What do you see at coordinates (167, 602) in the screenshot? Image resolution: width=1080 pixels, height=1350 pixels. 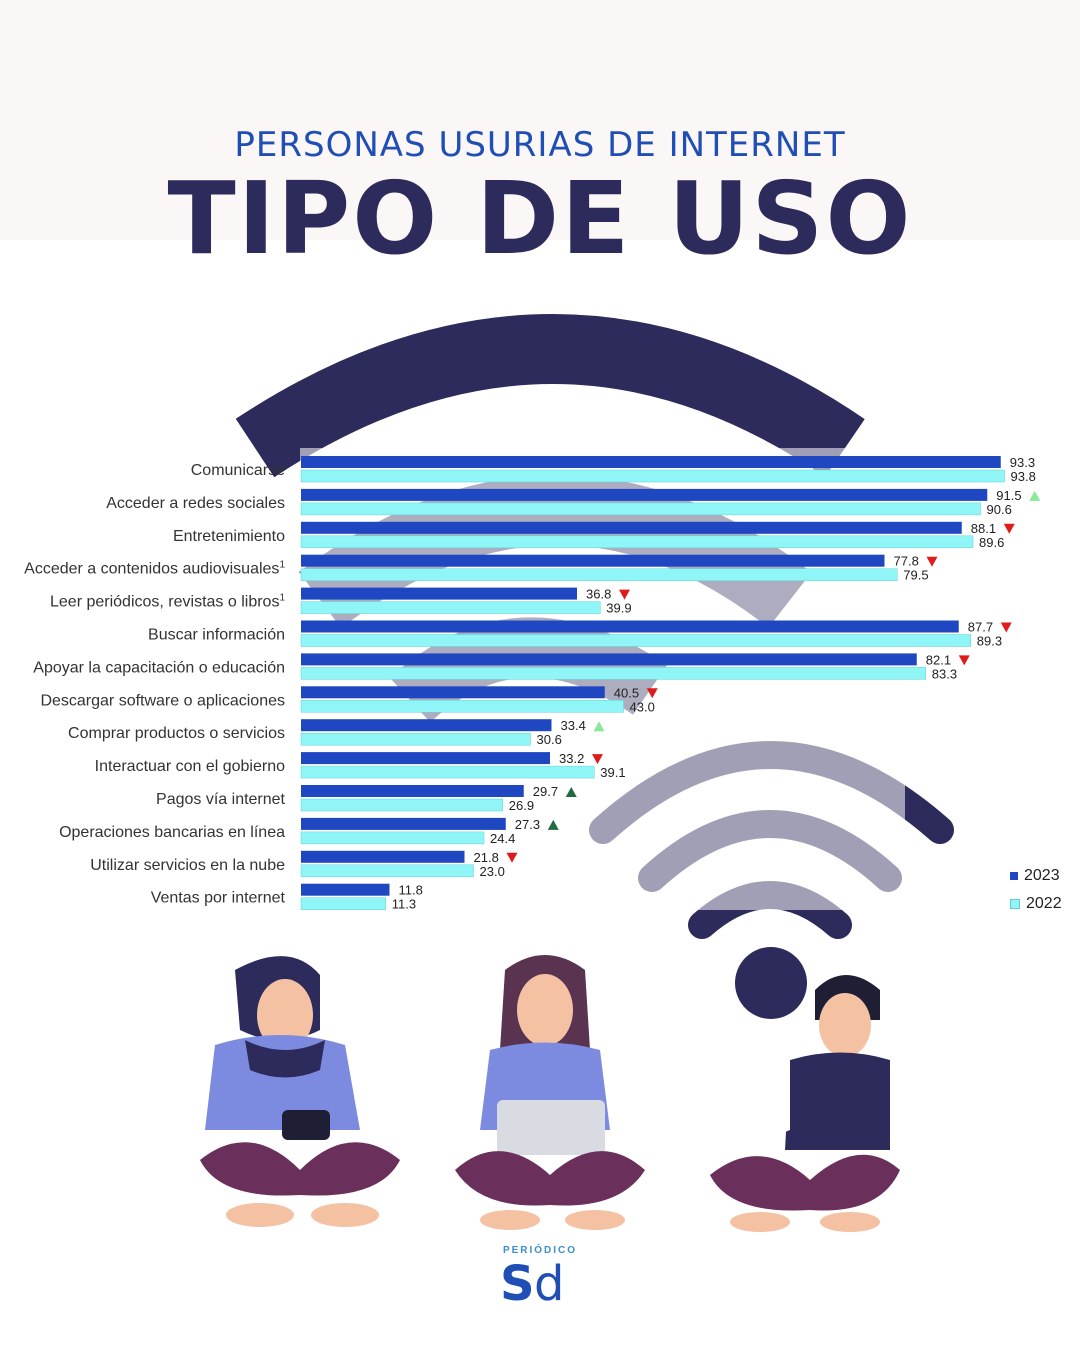 I see `category-label: Leer periódicos, revistas o libros1` at bounding box center [167, 602].